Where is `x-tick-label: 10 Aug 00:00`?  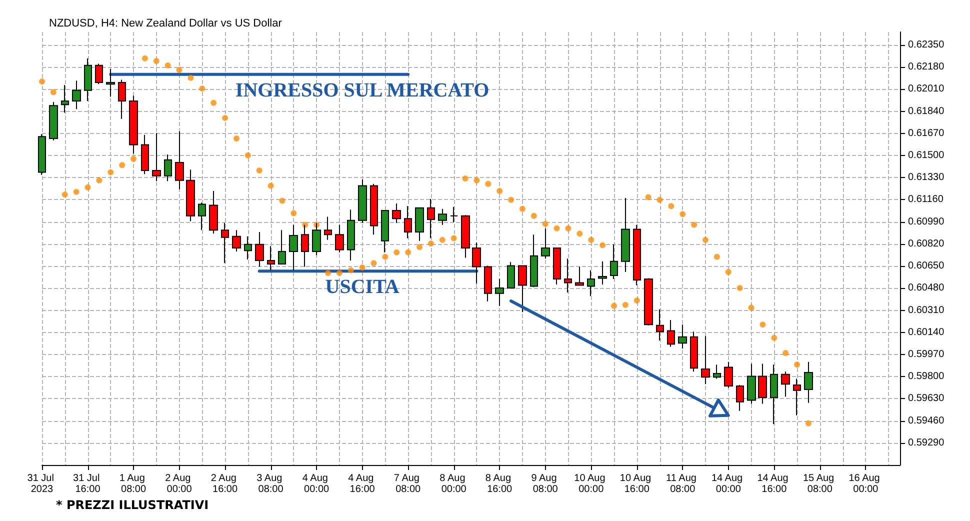
x-tick-label: 10 Aug 00:00 is located at coordinates (591, 484).